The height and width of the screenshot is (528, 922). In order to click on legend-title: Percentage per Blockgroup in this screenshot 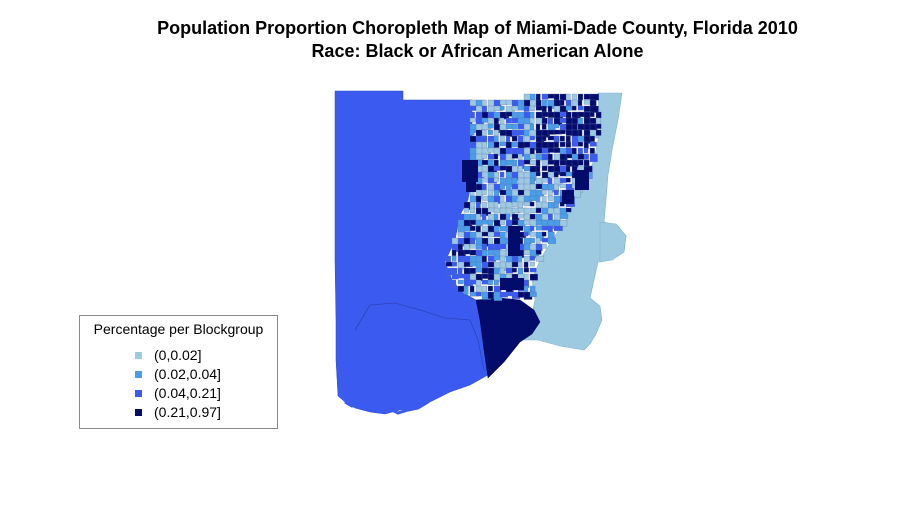, I will do `click(178, 329)`.